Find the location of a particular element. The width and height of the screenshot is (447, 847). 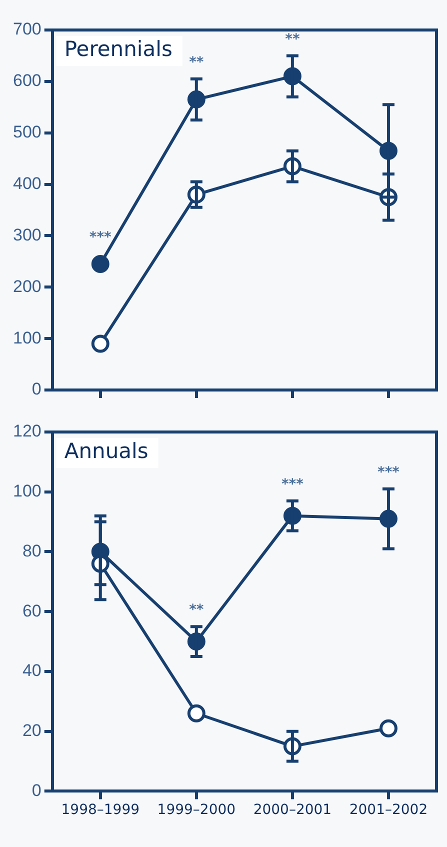

x-tick-label: 1999–2000 is located at coordinates (196, 810).